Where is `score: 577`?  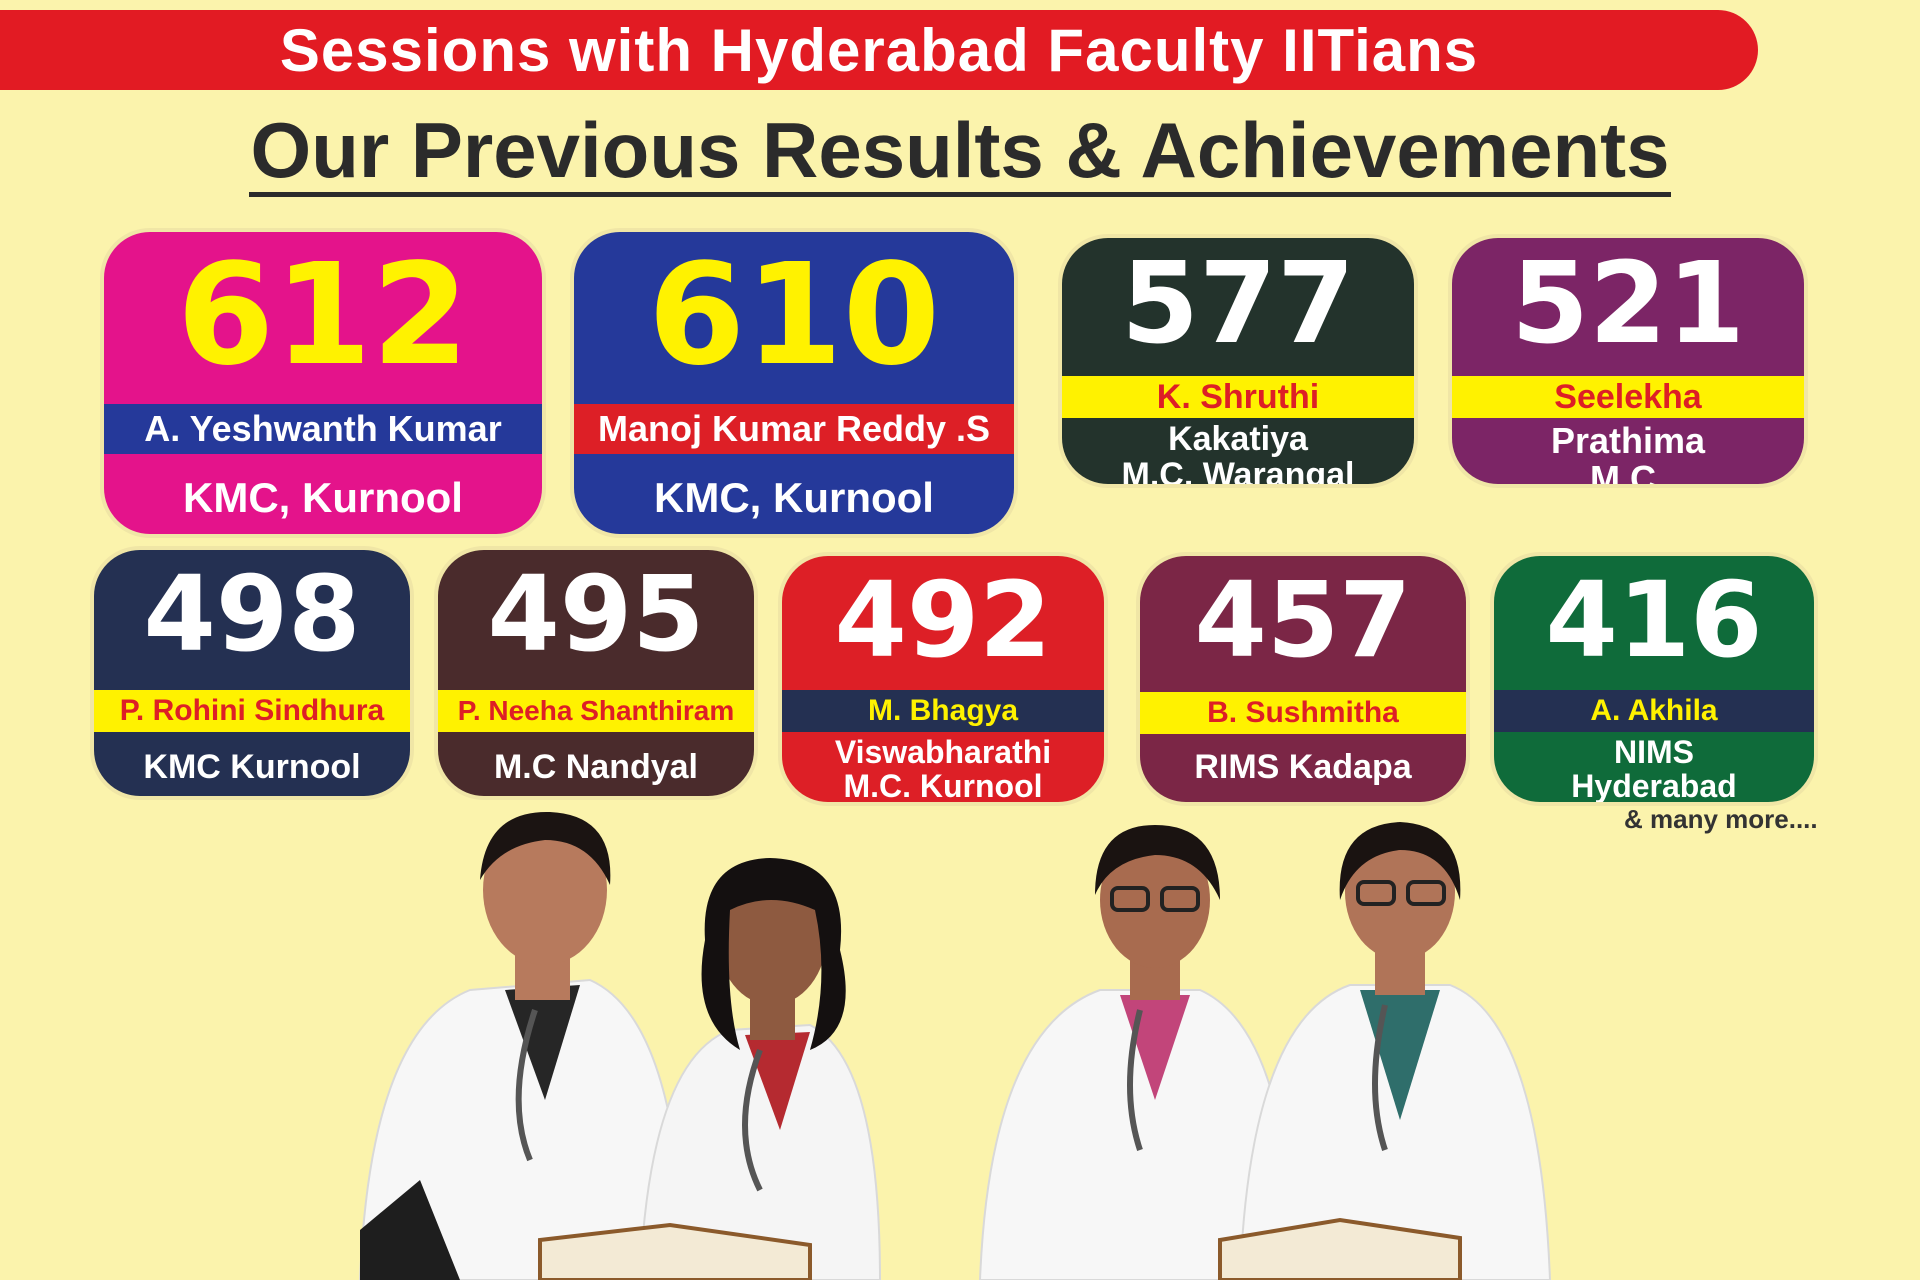 score: 577 is located at coordinates (1238, 304).